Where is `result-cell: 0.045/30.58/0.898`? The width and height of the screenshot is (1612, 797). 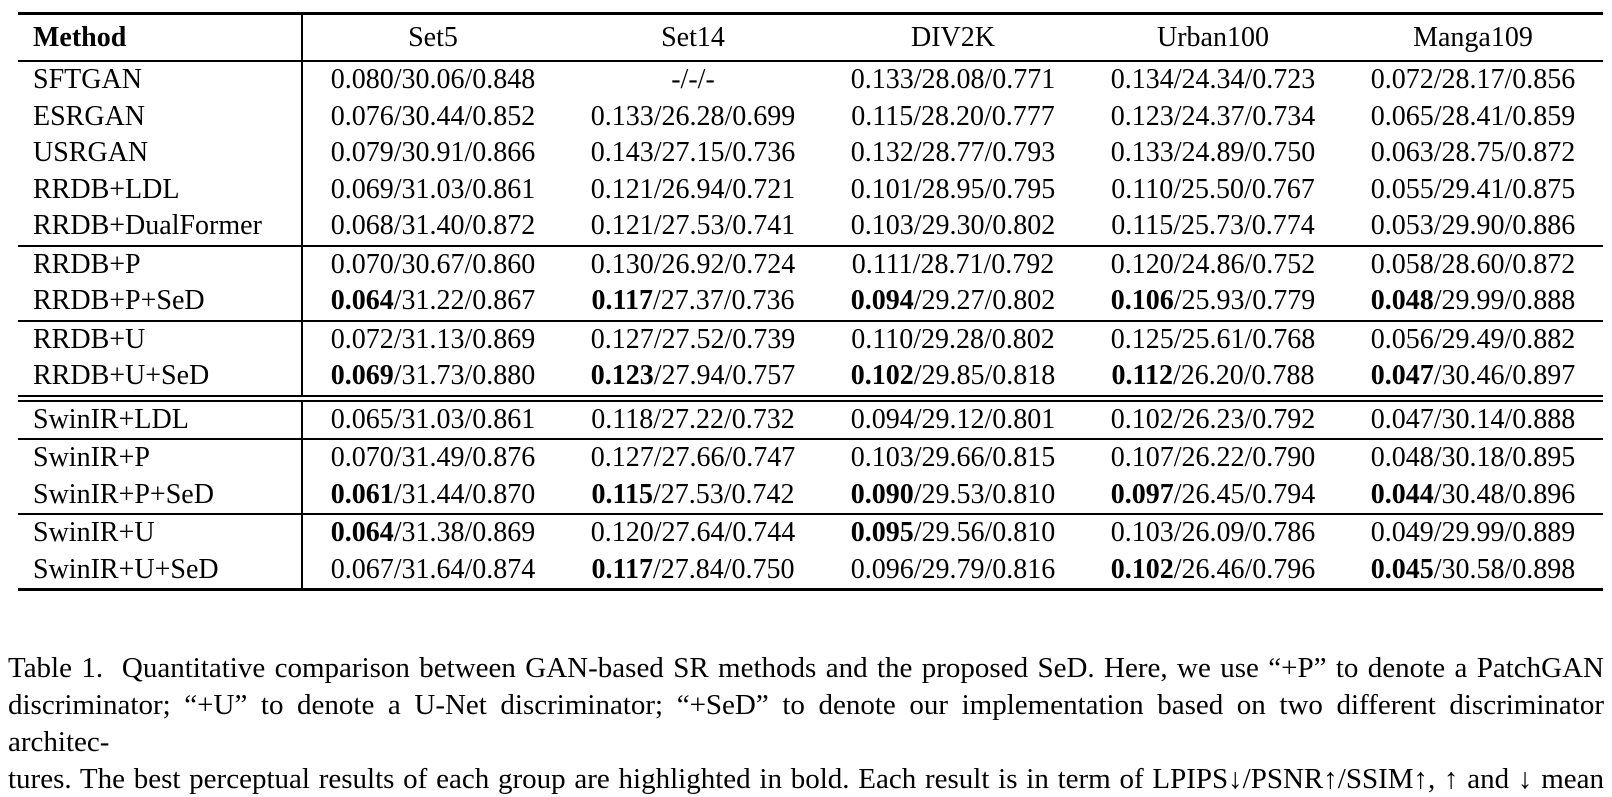 result-cell: 0.045/30.58/0.898 is located at coordinates (1473, 570).